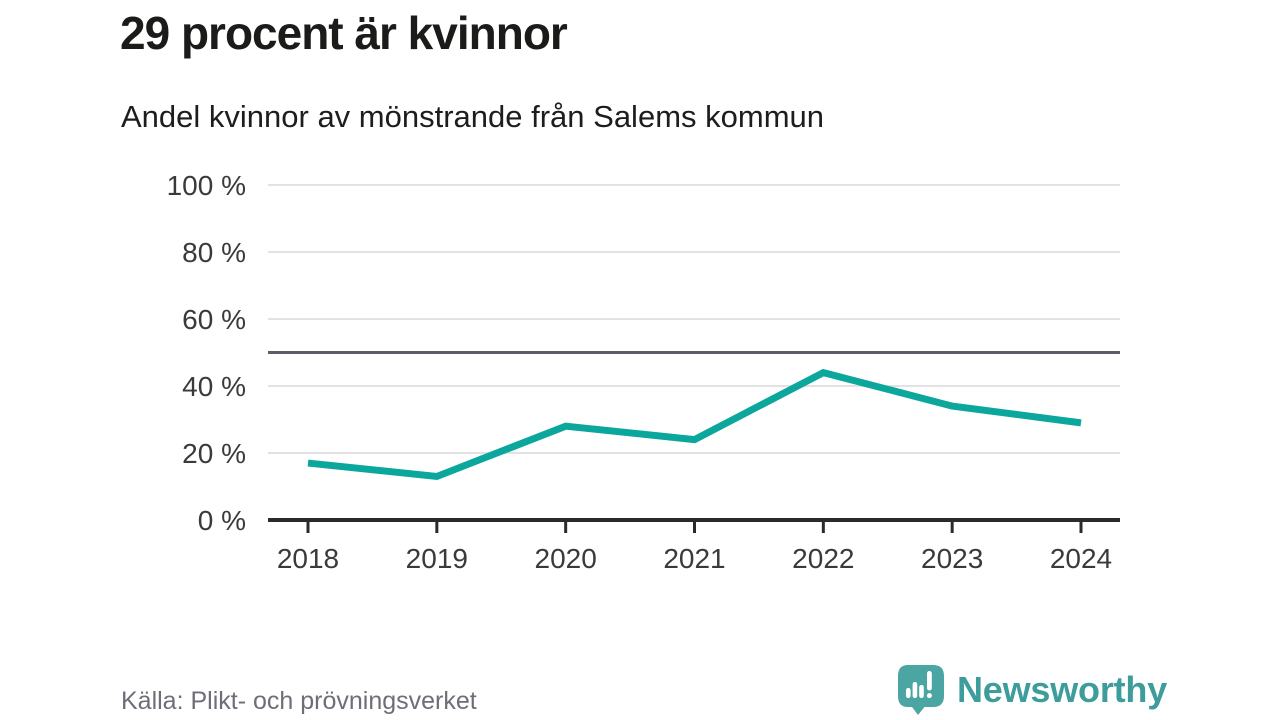  I want to click on x-tick-label: 2020, so click(566, 558).